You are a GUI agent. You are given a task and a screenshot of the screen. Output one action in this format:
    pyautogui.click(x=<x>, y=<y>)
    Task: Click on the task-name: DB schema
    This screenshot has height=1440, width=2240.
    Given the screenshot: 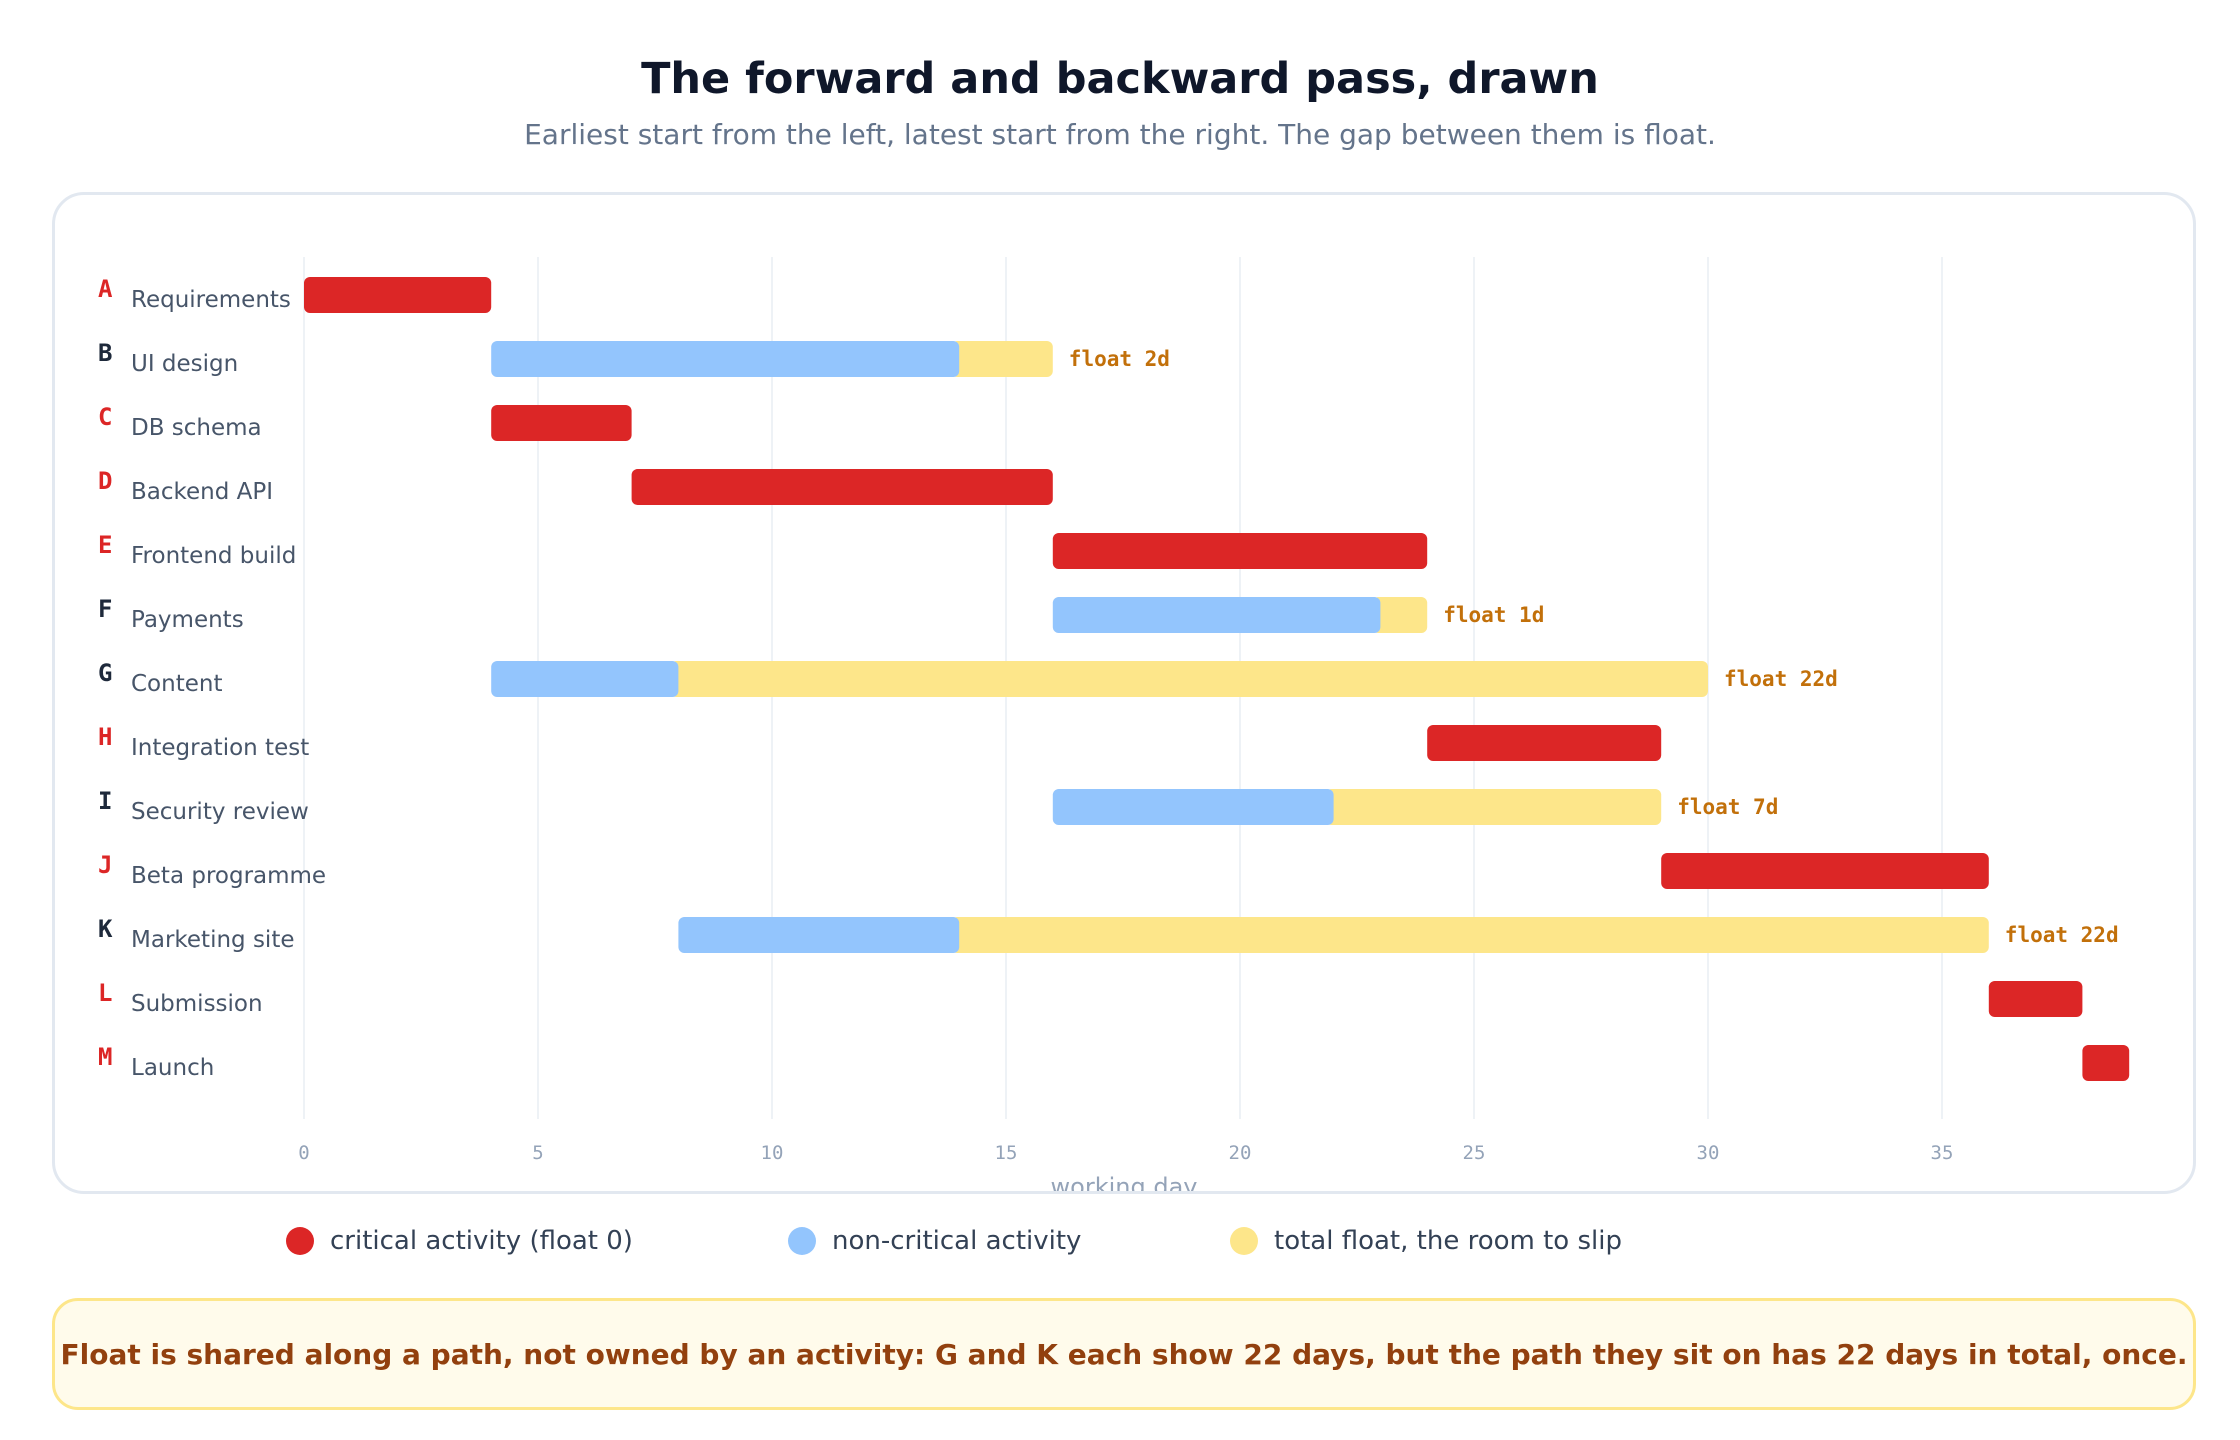 What is the action you would take?
    pyautogui.click(x=196, y=428)
    